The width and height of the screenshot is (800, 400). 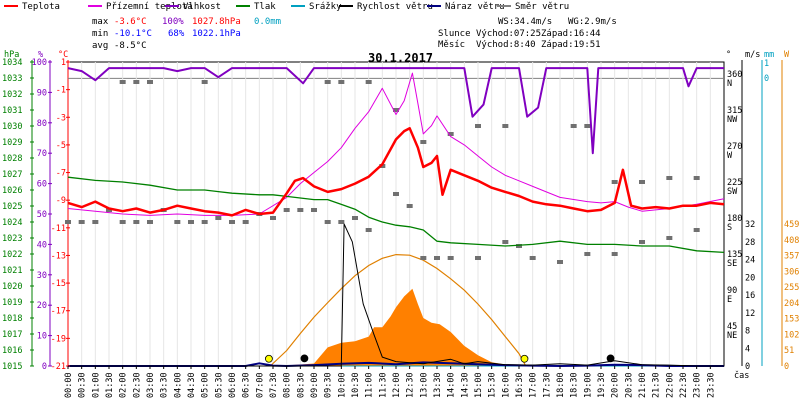 I want to click on legend-label: Srážky, so click(x=325, y=7).